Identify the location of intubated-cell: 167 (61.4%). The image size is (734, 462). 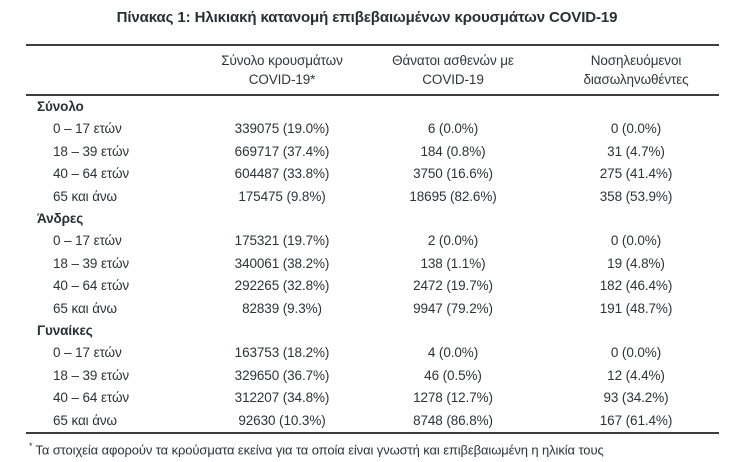
(636, 422).